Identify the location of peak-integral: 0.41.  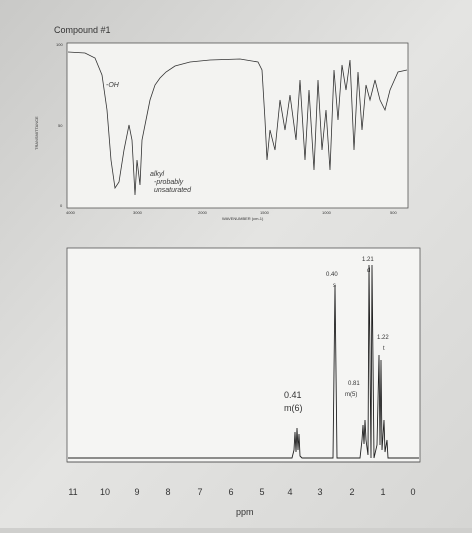
(293, 395).